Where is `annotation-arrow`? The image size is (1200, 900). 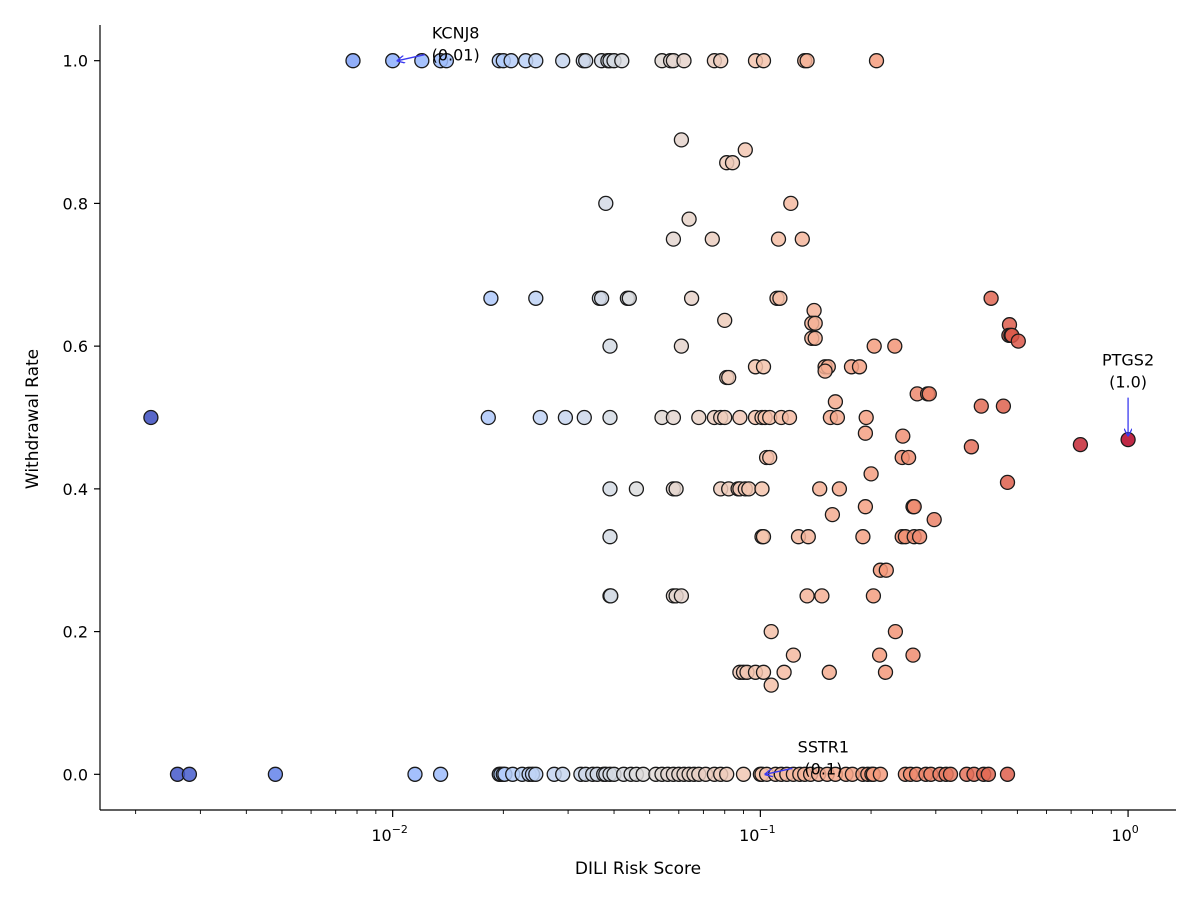
annotation-arrow is located at coordinates (779, 770).